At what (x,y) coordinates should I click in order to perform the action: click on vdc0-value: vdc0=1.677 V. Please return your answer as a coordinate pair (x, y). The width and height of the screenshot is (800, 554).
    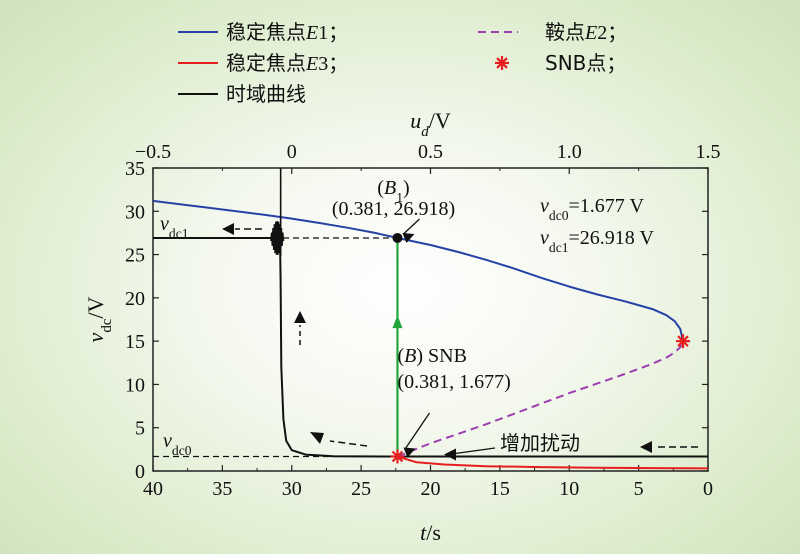
    Looking at the image, I should click on (592, 209).